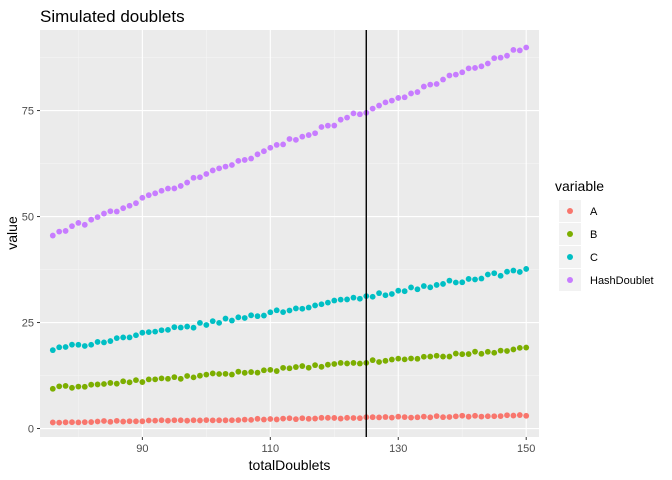 The image size is (672, 480). What do you see at coordinates (398, 449) in the screenshot?
I see `x-tick-label: 130` at bounding box center [398, 449].